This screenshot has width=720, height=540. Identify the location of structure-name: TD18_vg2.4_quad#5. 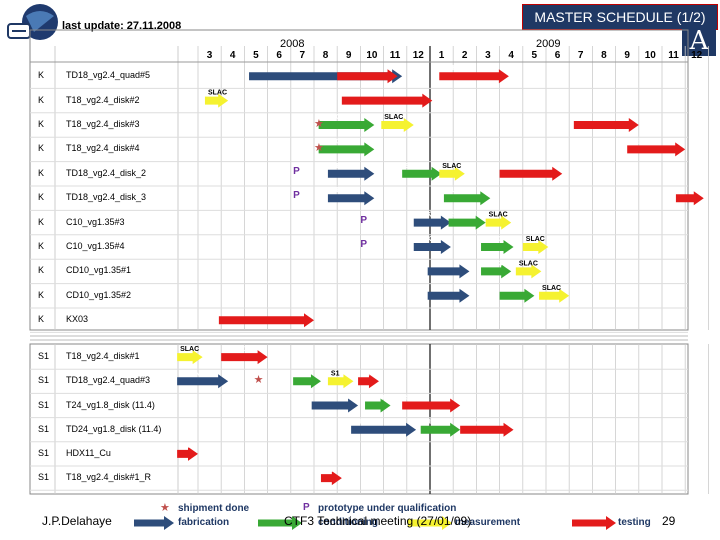
(108, 75).